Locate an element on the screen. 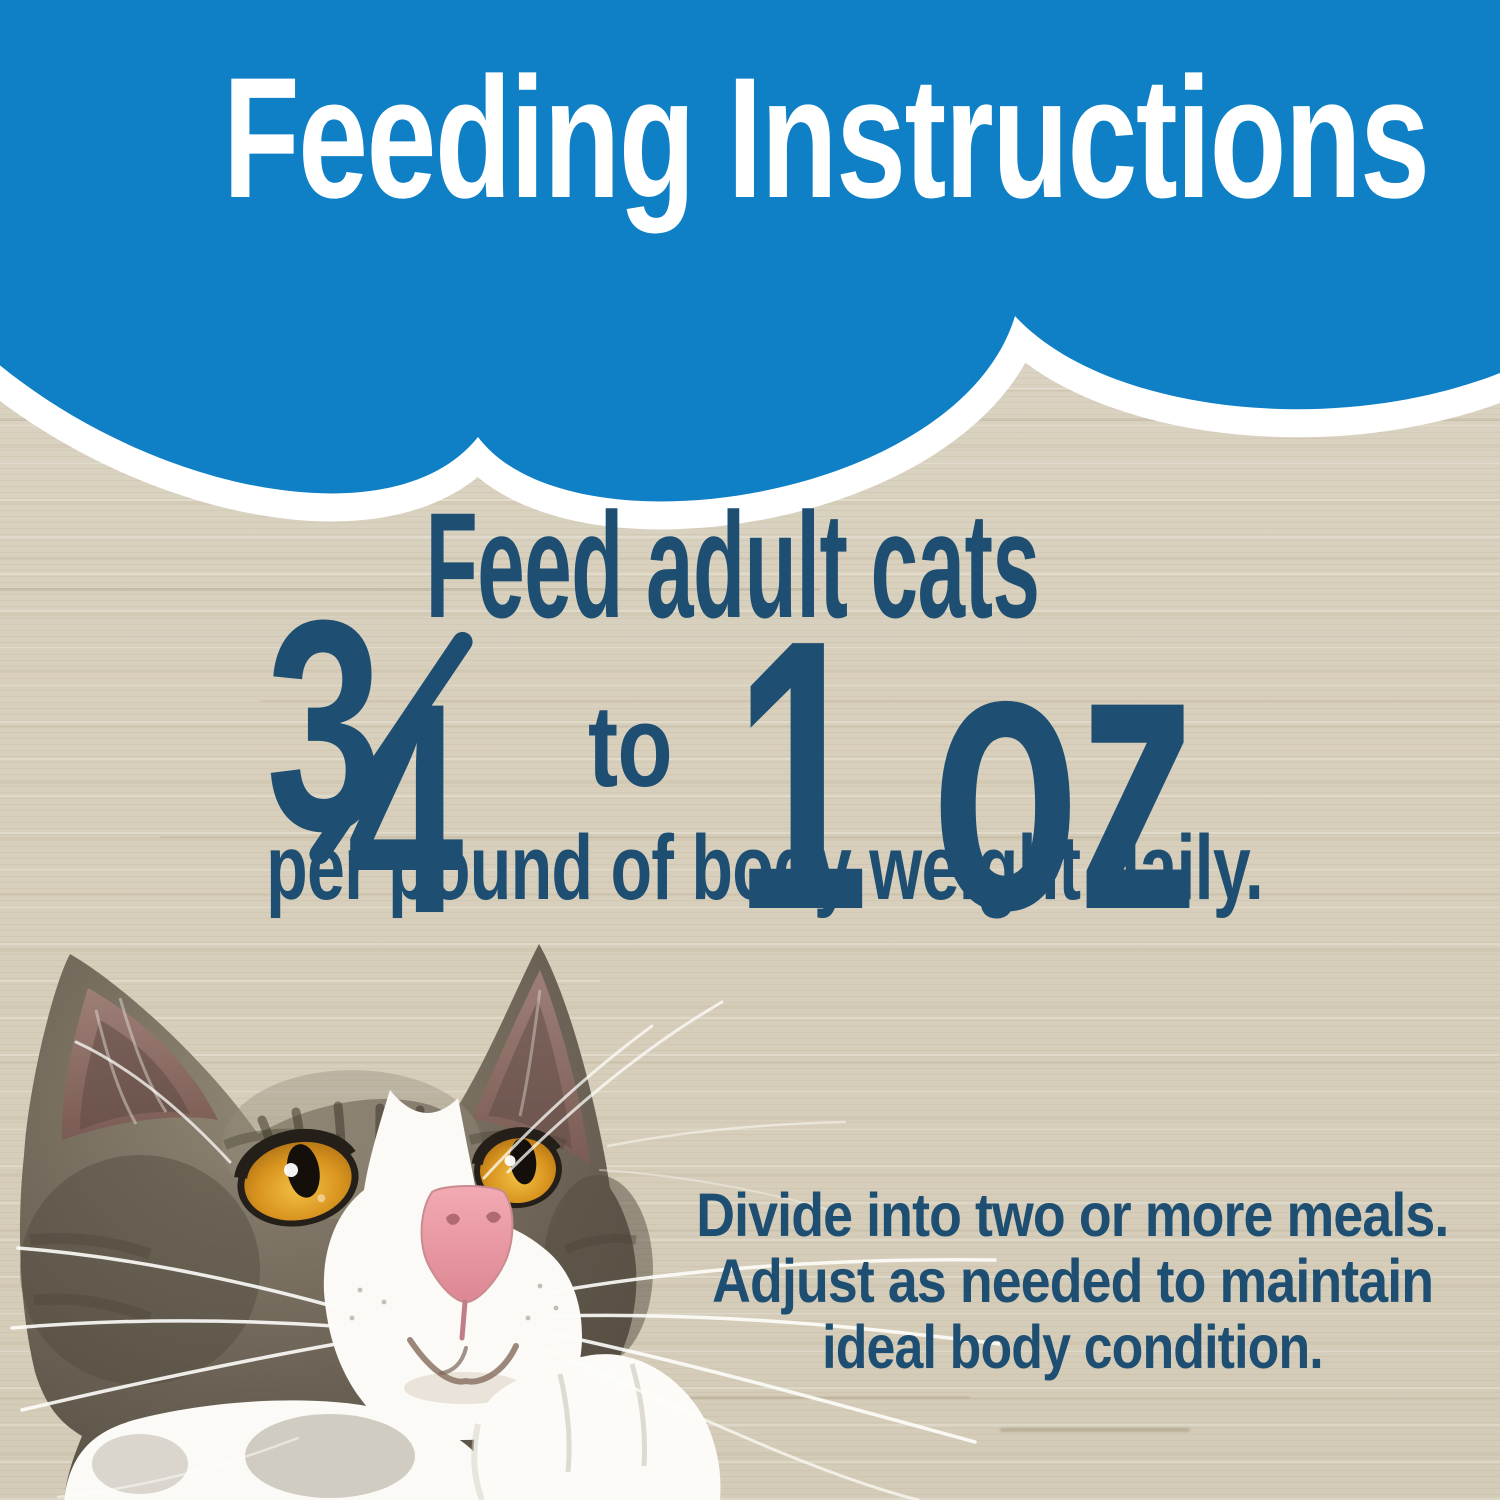 This screenshot has height=1500, width=1500. wood-grain-smudge is located at coordinates (1095, 1430).